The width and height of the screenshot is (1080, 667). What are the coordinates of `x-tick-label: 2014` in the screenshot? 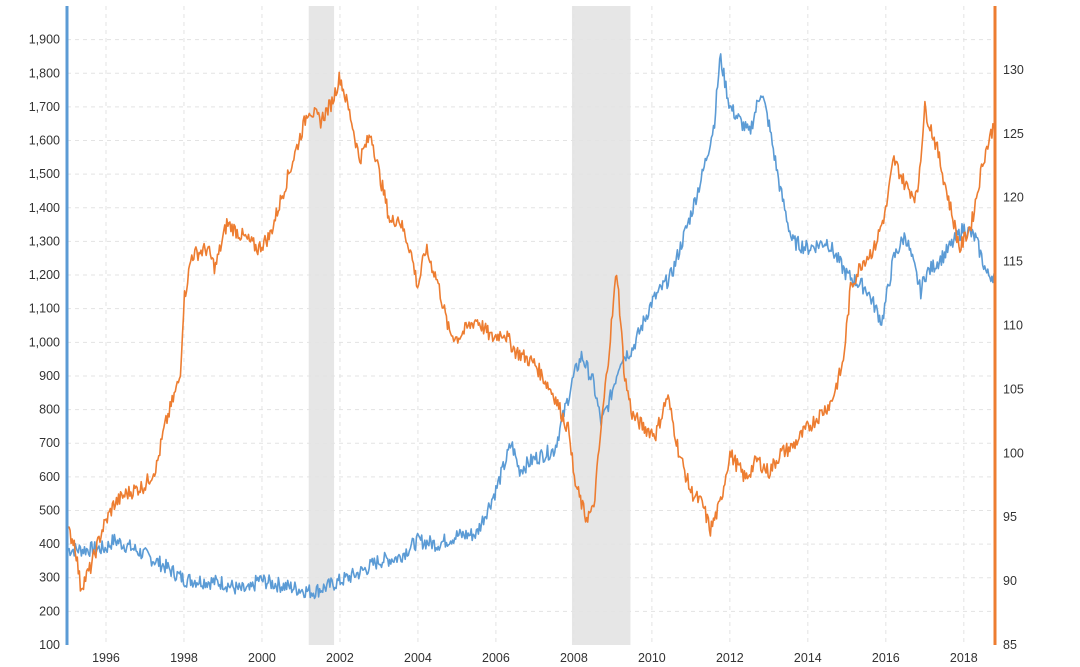 It's located at (808, 658).